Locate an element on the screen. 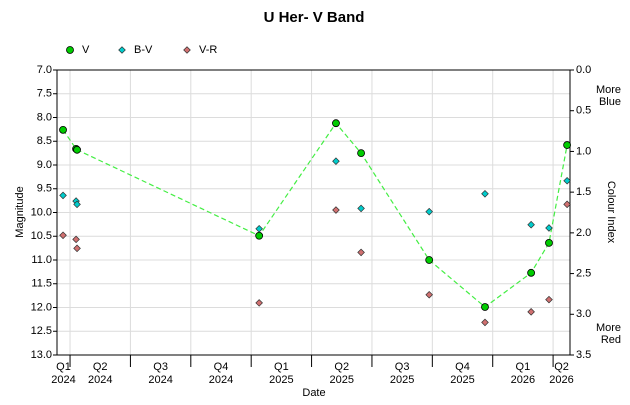  legend-label: V-R is located at coordinates (208, 50).